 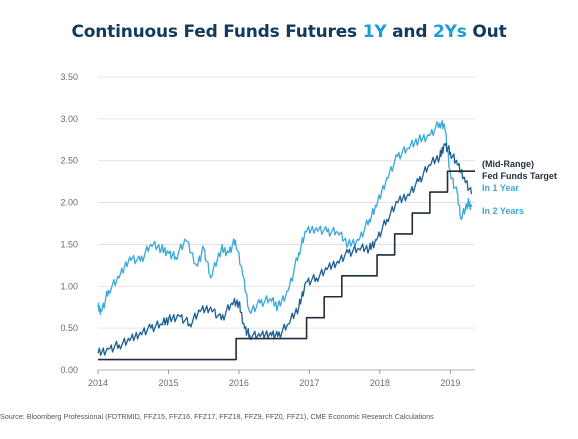 What do you see at coordinates (168, 383) in the screenshot?
I see `x-tick-label: 2015` at bounding box center [168, 383].